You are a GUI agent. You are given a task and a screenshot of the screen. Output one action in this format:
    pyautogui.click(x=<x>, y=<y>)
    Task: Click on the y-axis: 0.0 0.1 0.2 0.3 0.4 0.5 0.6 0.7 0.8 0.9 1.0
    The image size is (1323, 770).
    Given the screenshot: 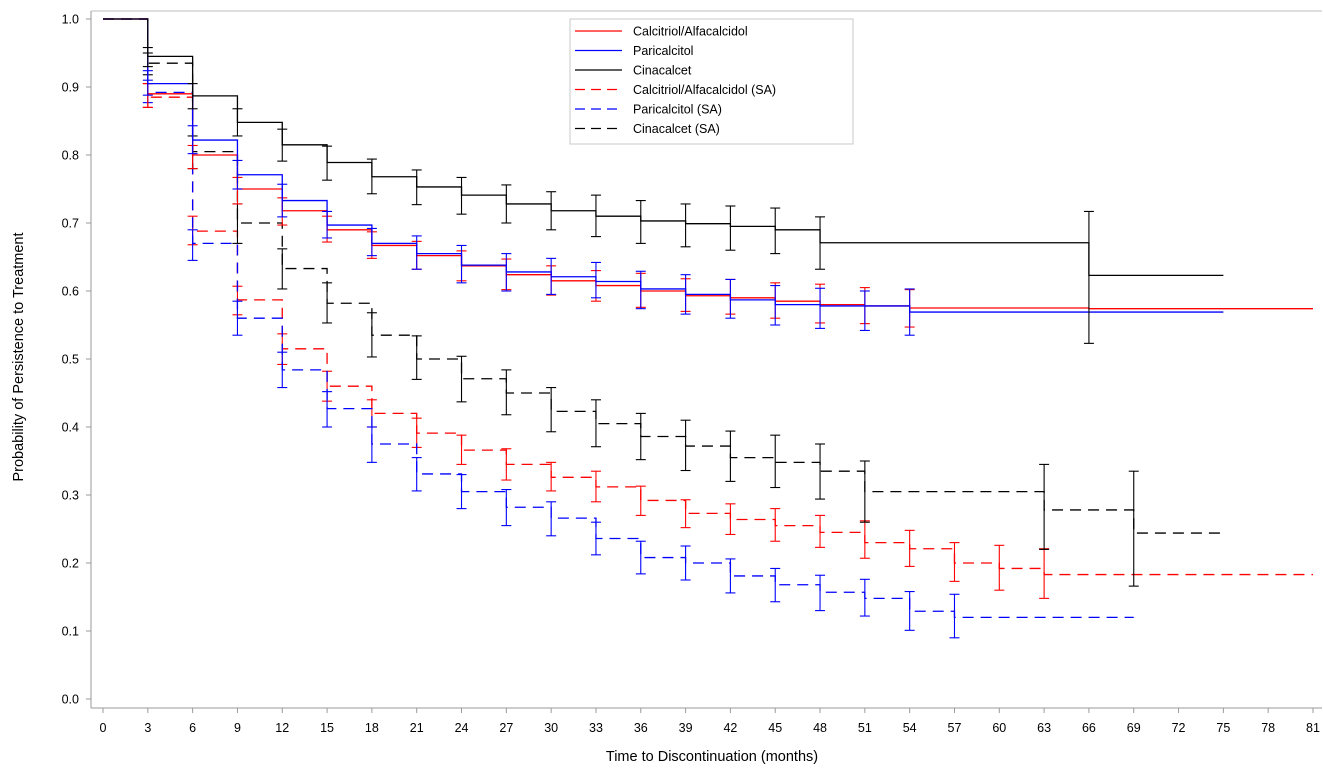 What is the action you would take?
    pyautogui.click(x=76, y=360)
    